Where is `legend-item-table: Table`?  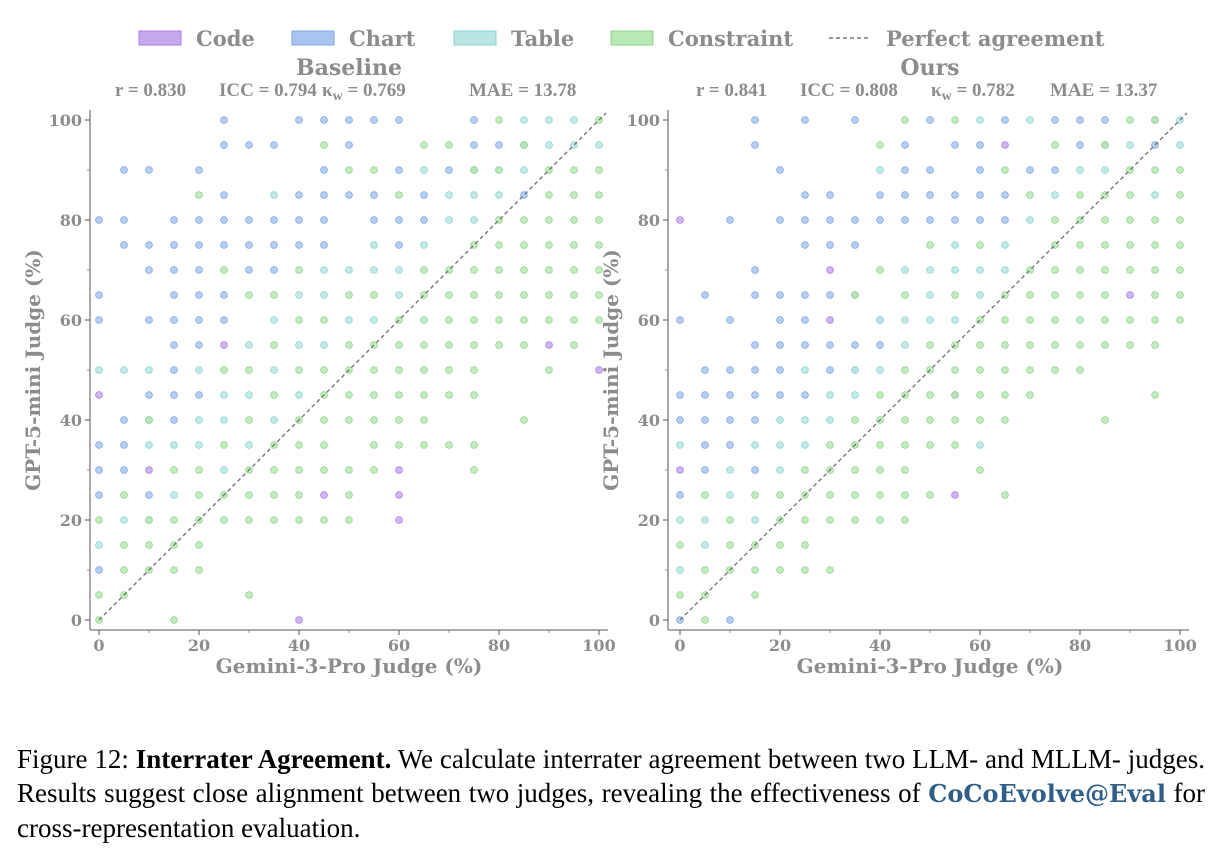 legend-item-table: Table is located at coordinates (513, 38).